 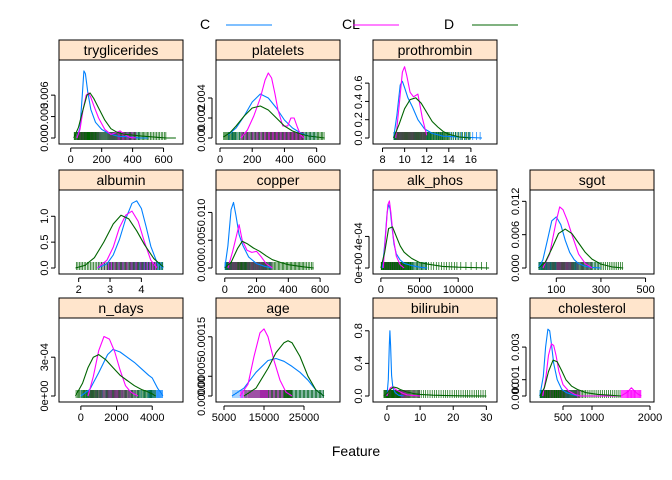 What do you see at coordinates (458, 290) in the screenshot?
I see `x-tick-label: 10000` at bounding box center [458, 290].